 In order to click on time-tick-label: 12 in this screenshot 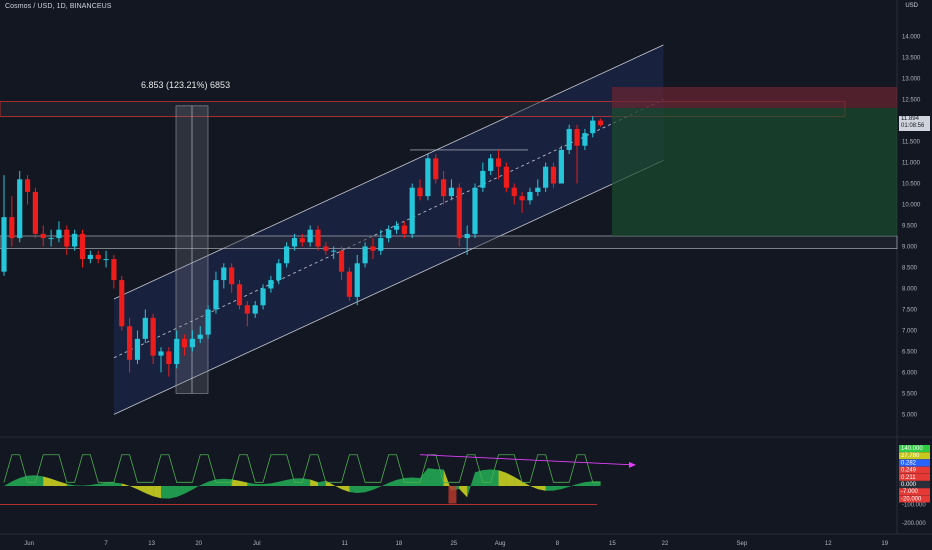, I will do `click(828, 544)`.